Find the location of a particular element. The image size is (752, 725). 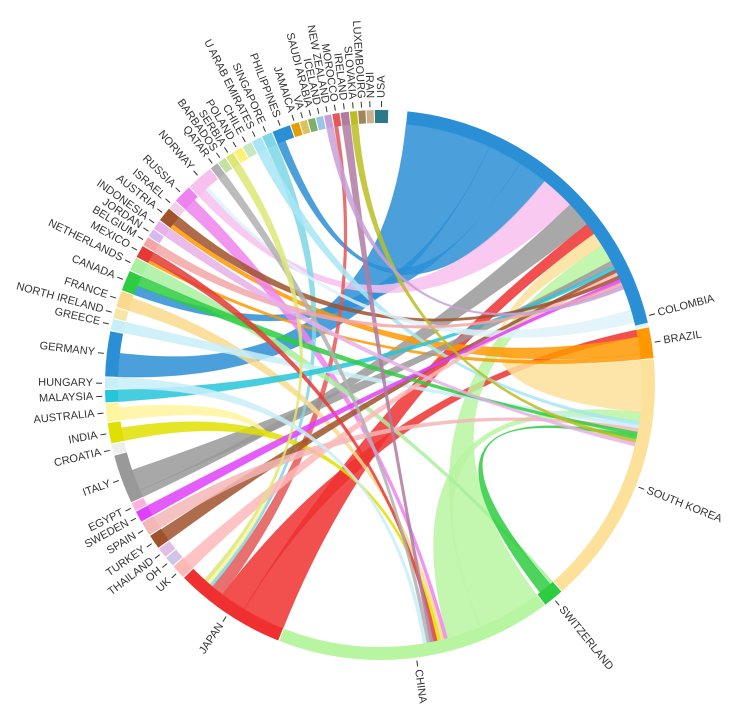

arc-qatar is located at coordinates (218, 171).